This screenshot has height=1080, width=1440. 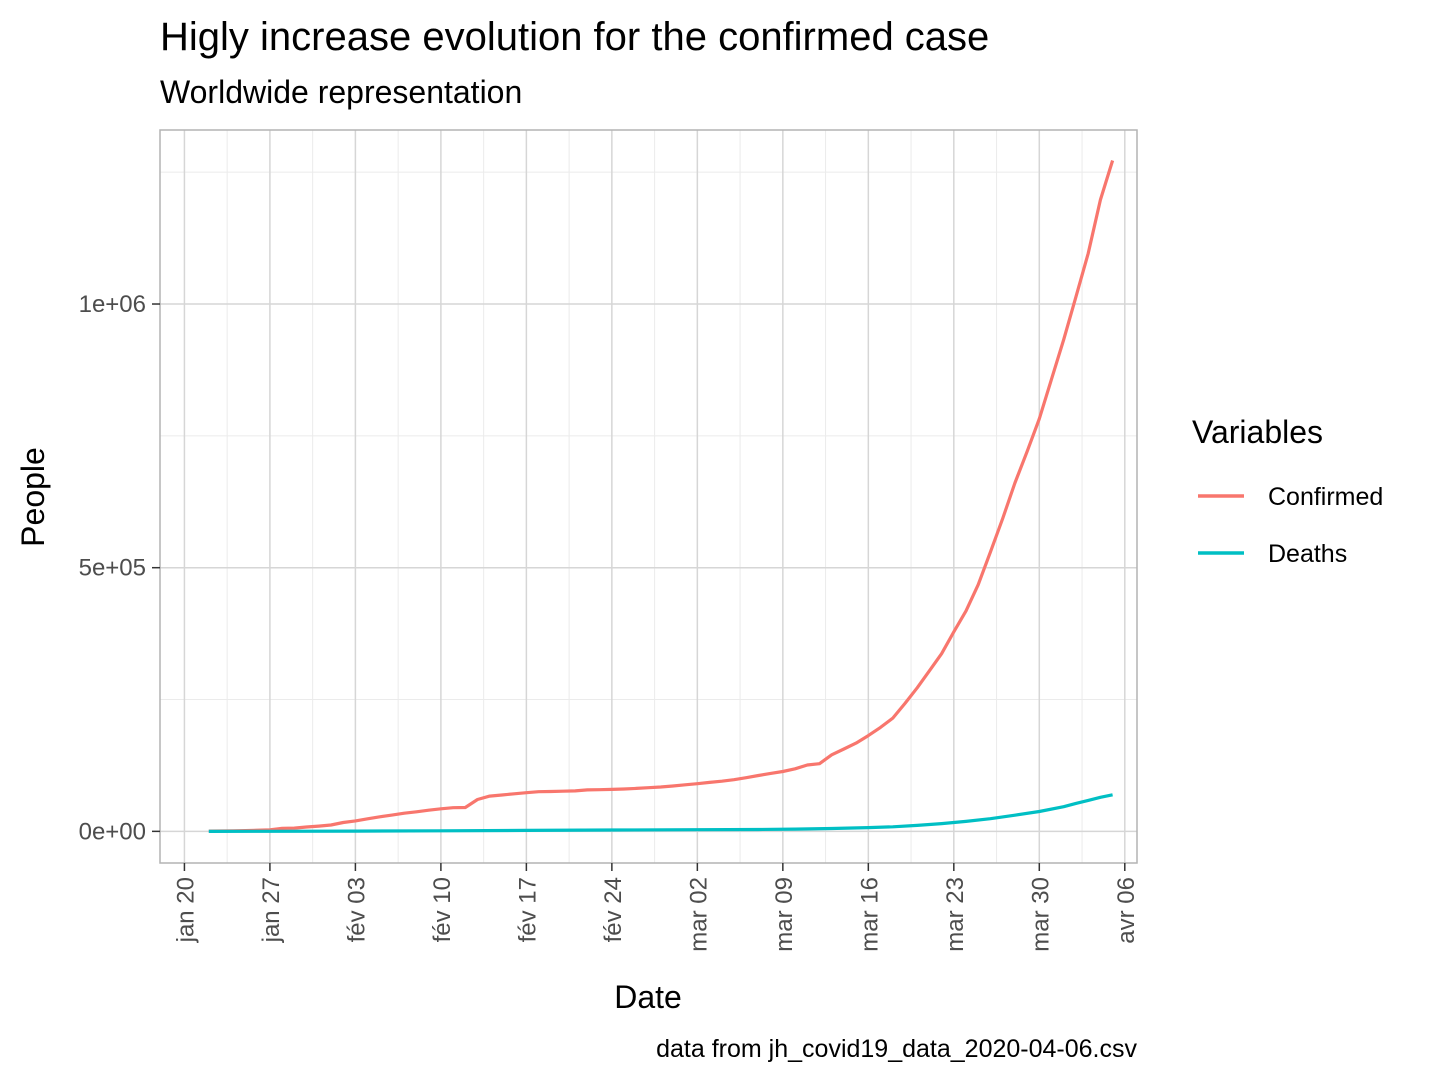 What do you see at coordinates (1325, 497) in the screenshot?
I see `legend-label-confirmed: Confirmed` at bounding box center [1325, 497].